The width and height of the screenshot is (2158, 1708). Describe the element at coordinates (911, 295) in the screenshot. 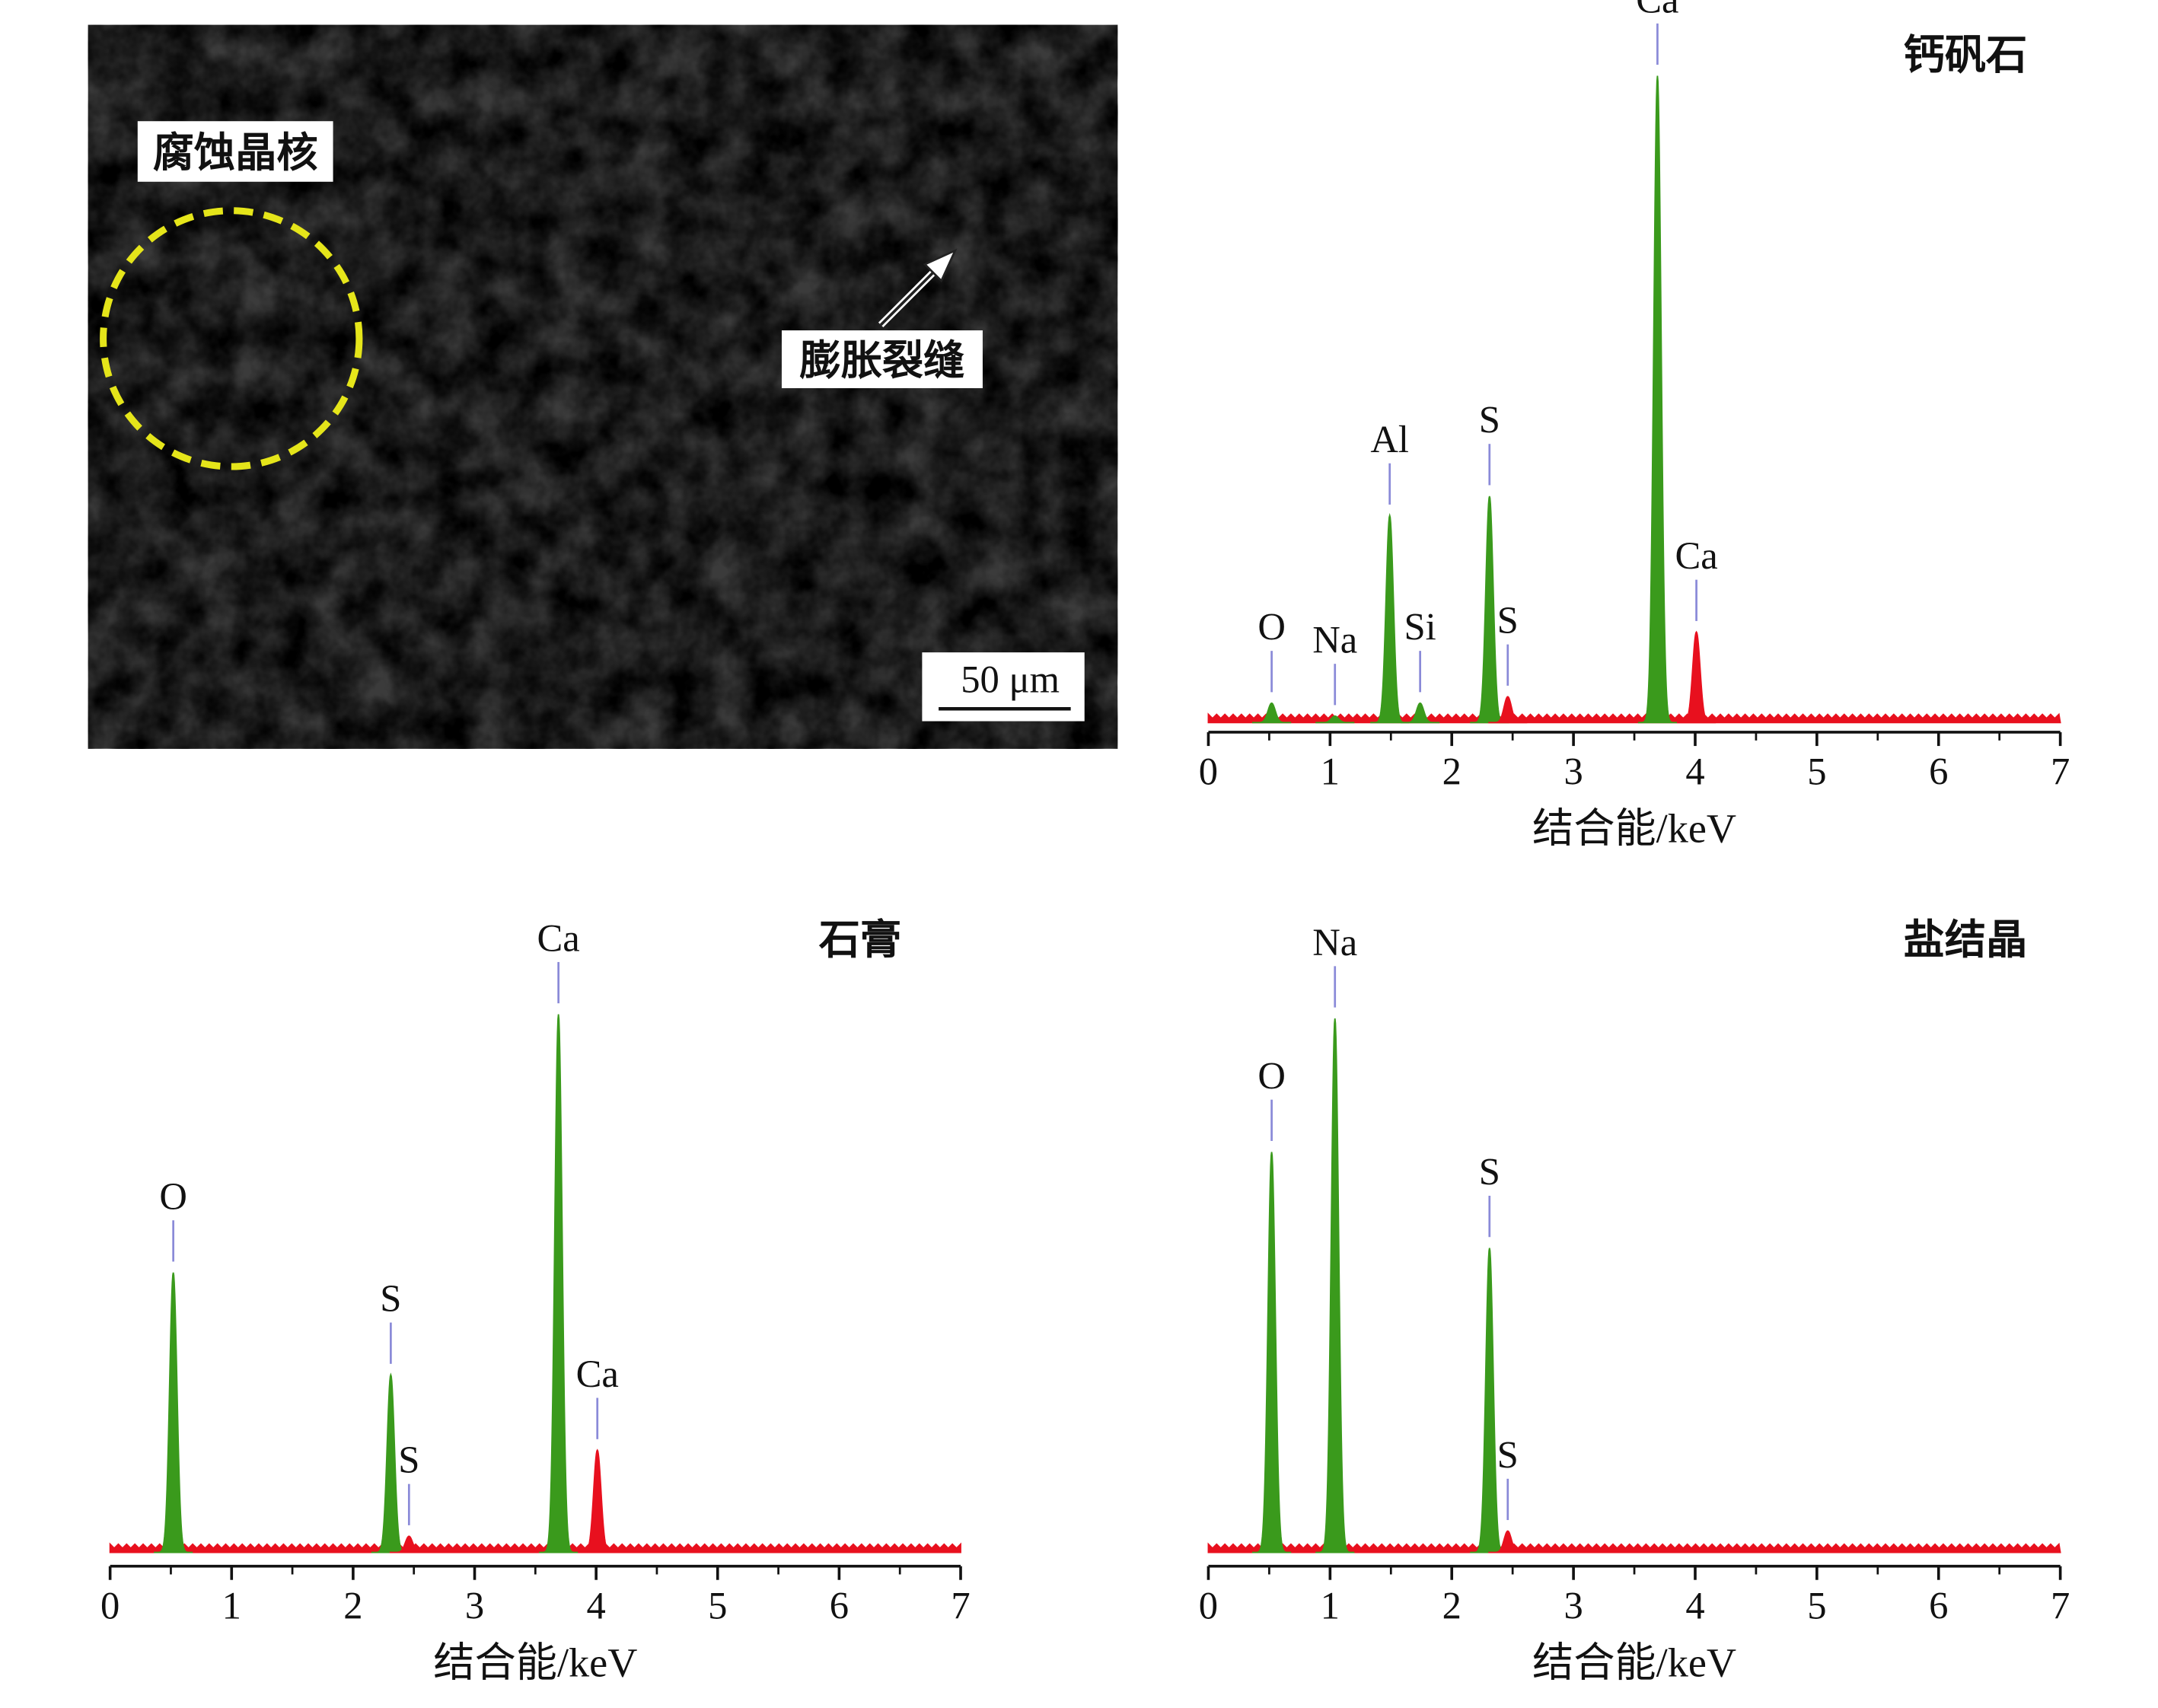

I see `arrow` at that location.